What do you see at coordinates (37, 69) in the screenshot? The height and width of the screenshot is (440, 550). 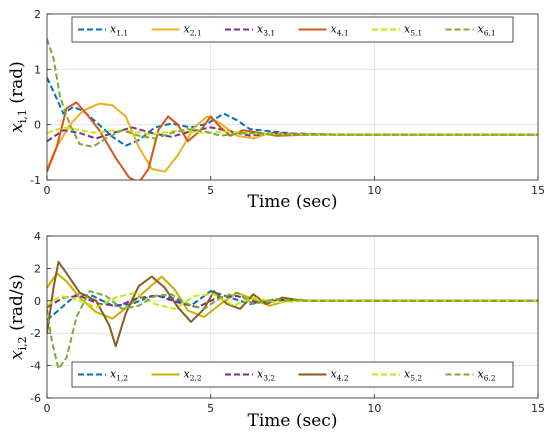 I see `y-tick-label: 1` at bounding box center [37, 69].